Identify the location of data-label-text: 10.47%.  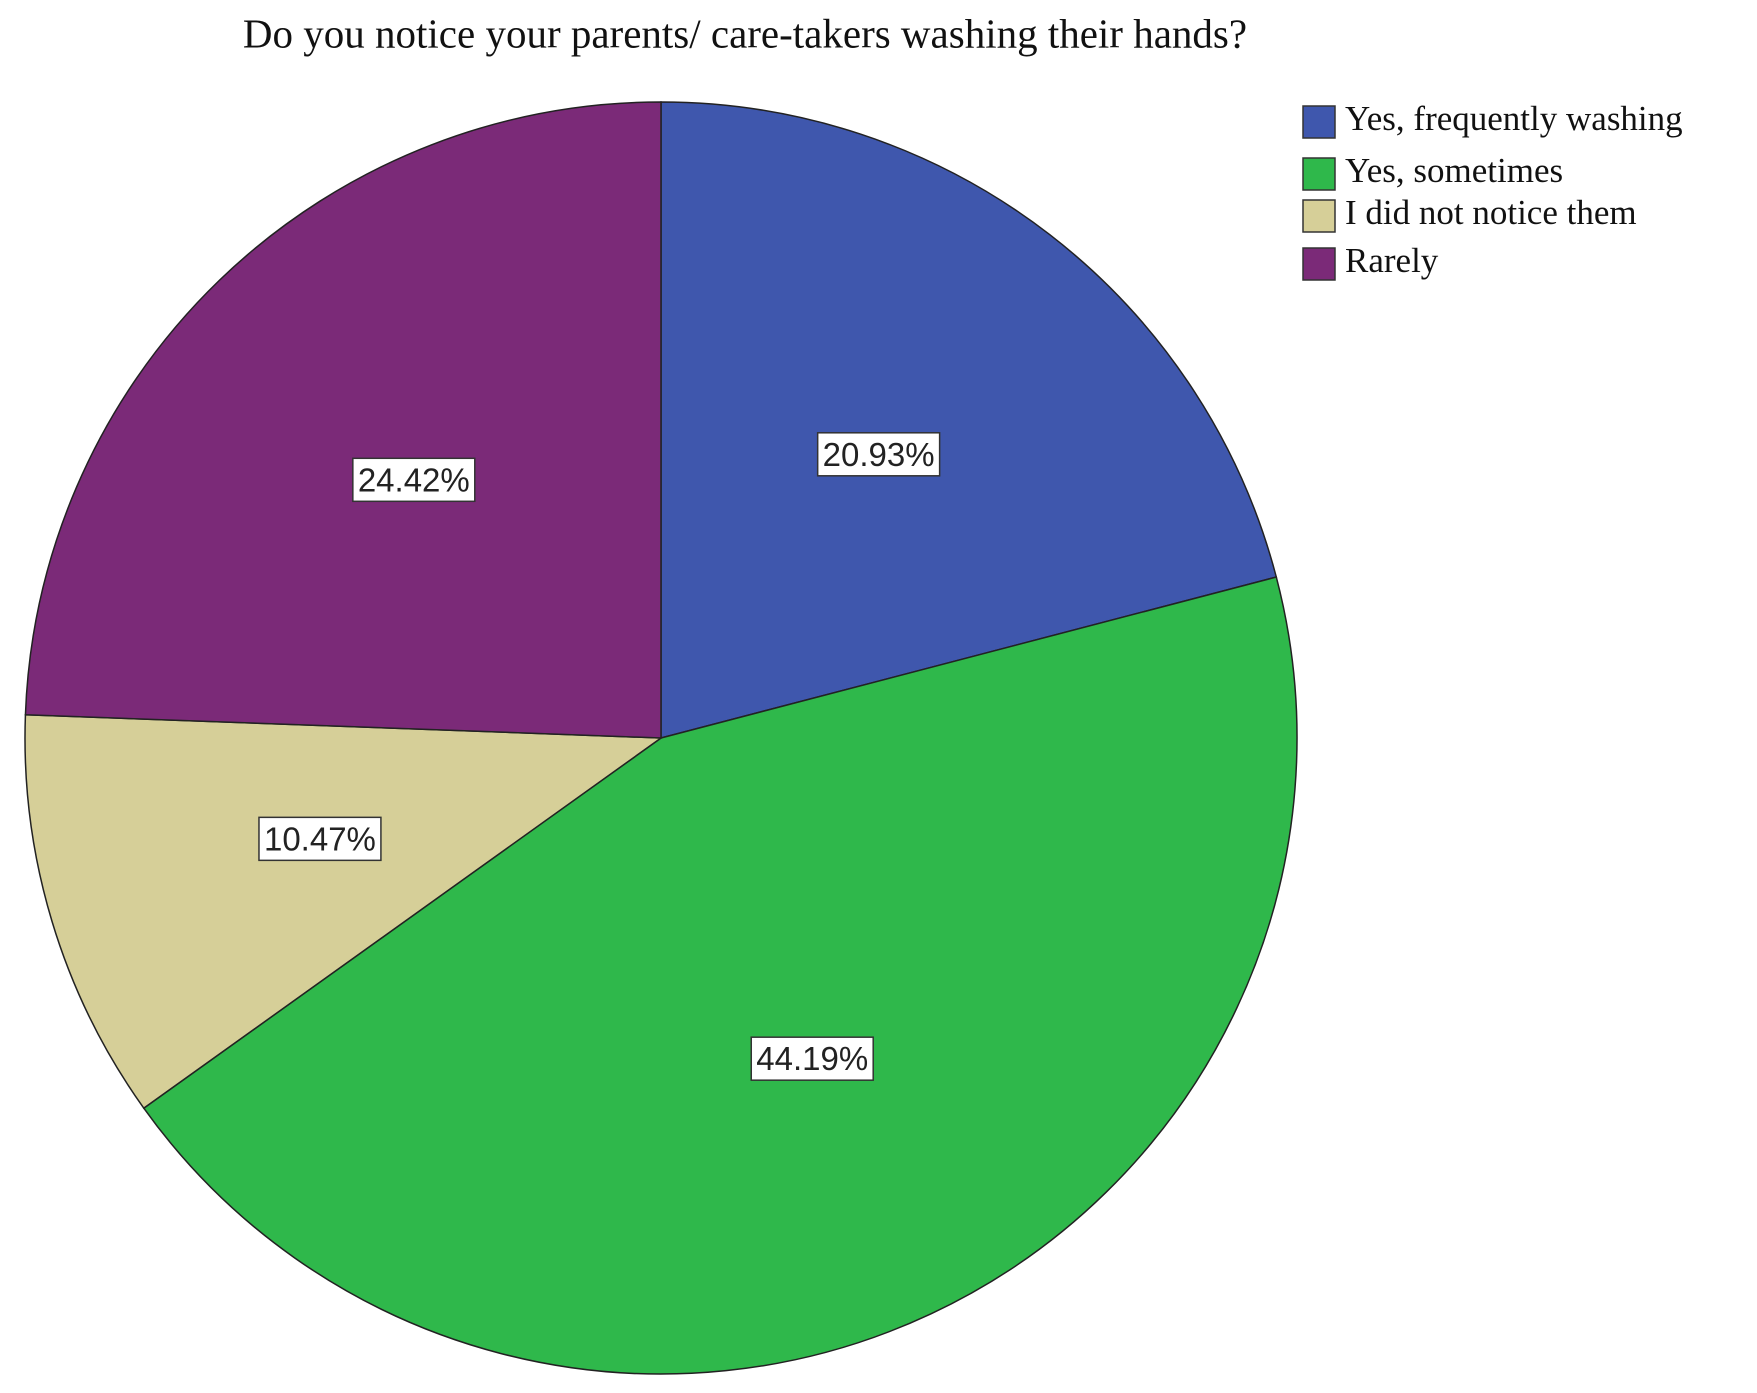
(320, 838).